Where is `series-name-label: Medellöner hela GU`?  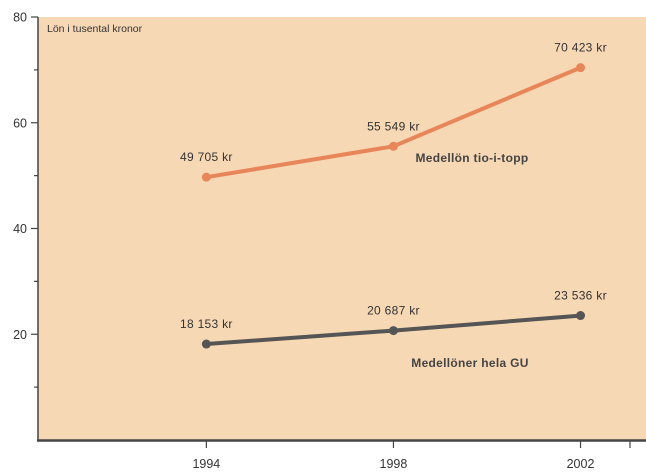 series-name-label: Medellöner hela GU is located at coordinates (469, 363).